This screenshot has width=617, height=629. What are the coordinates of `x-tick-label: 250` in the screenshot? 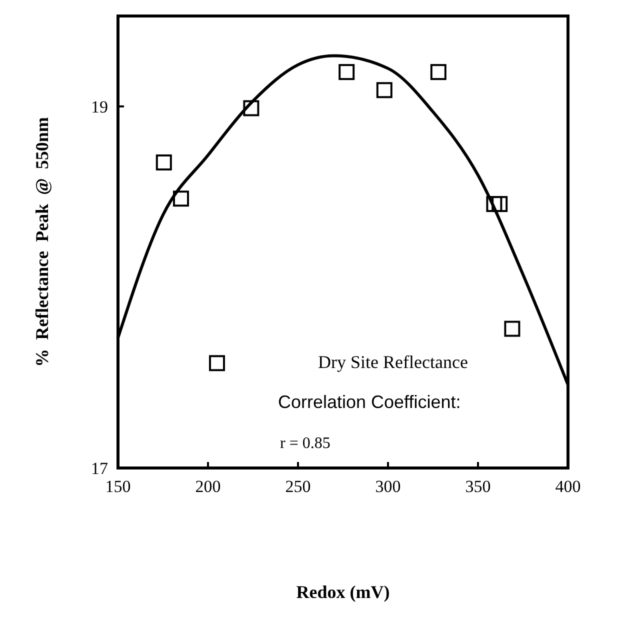 It's located at (298, 486).